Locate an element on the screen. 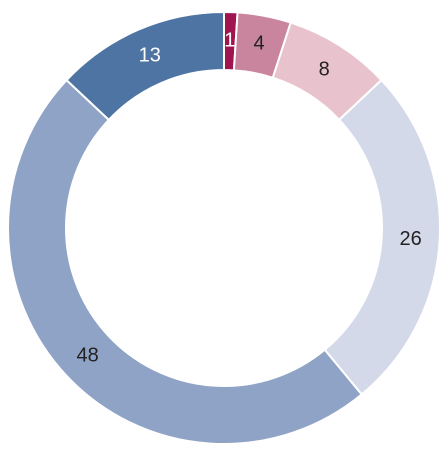  data-label: 4 is located at coordinates (258, 44).